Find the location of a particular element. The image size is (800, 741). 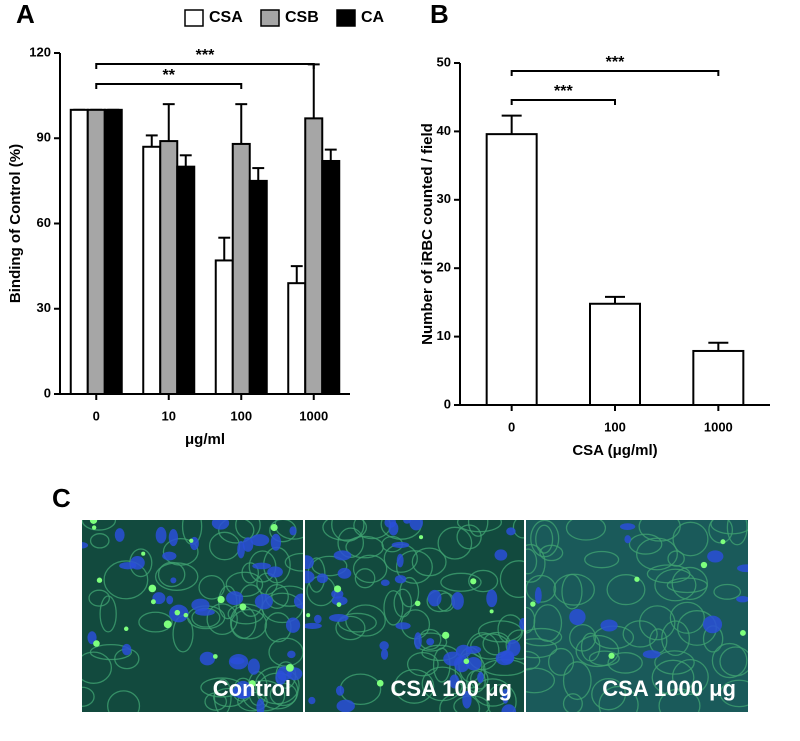

y-tick-label: 20 is located at coordinates (444, 267).